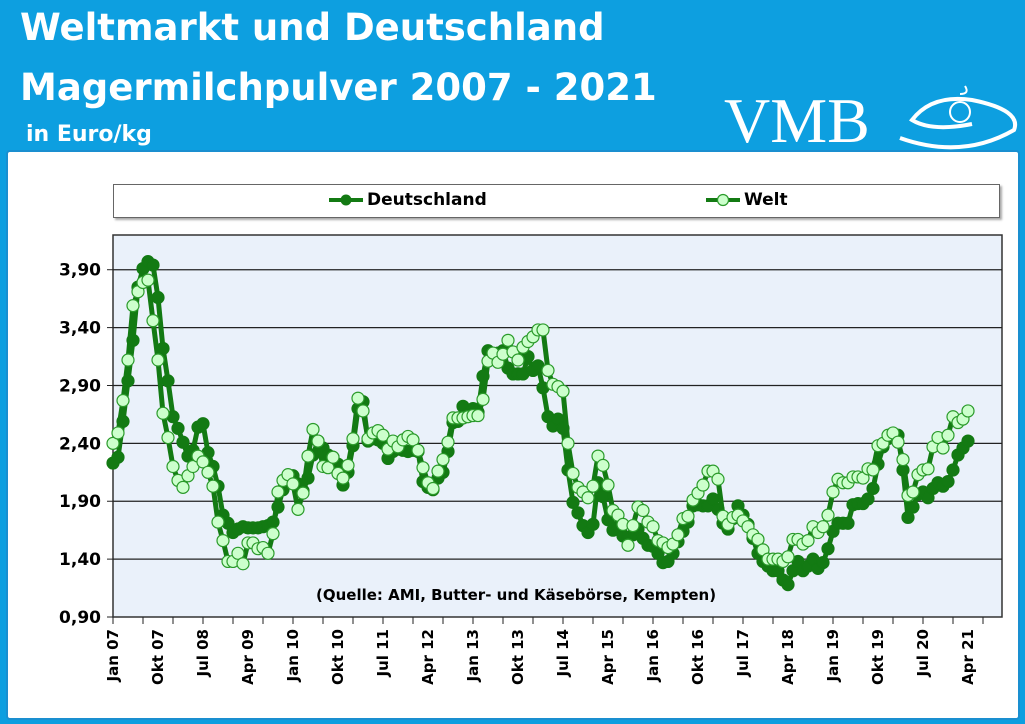 The height and width of the screenshot is (724, 1025). Describe the element at coordinates (203, 653) in the screenshot. I see `x-tick-label: Jul 08` at that location.